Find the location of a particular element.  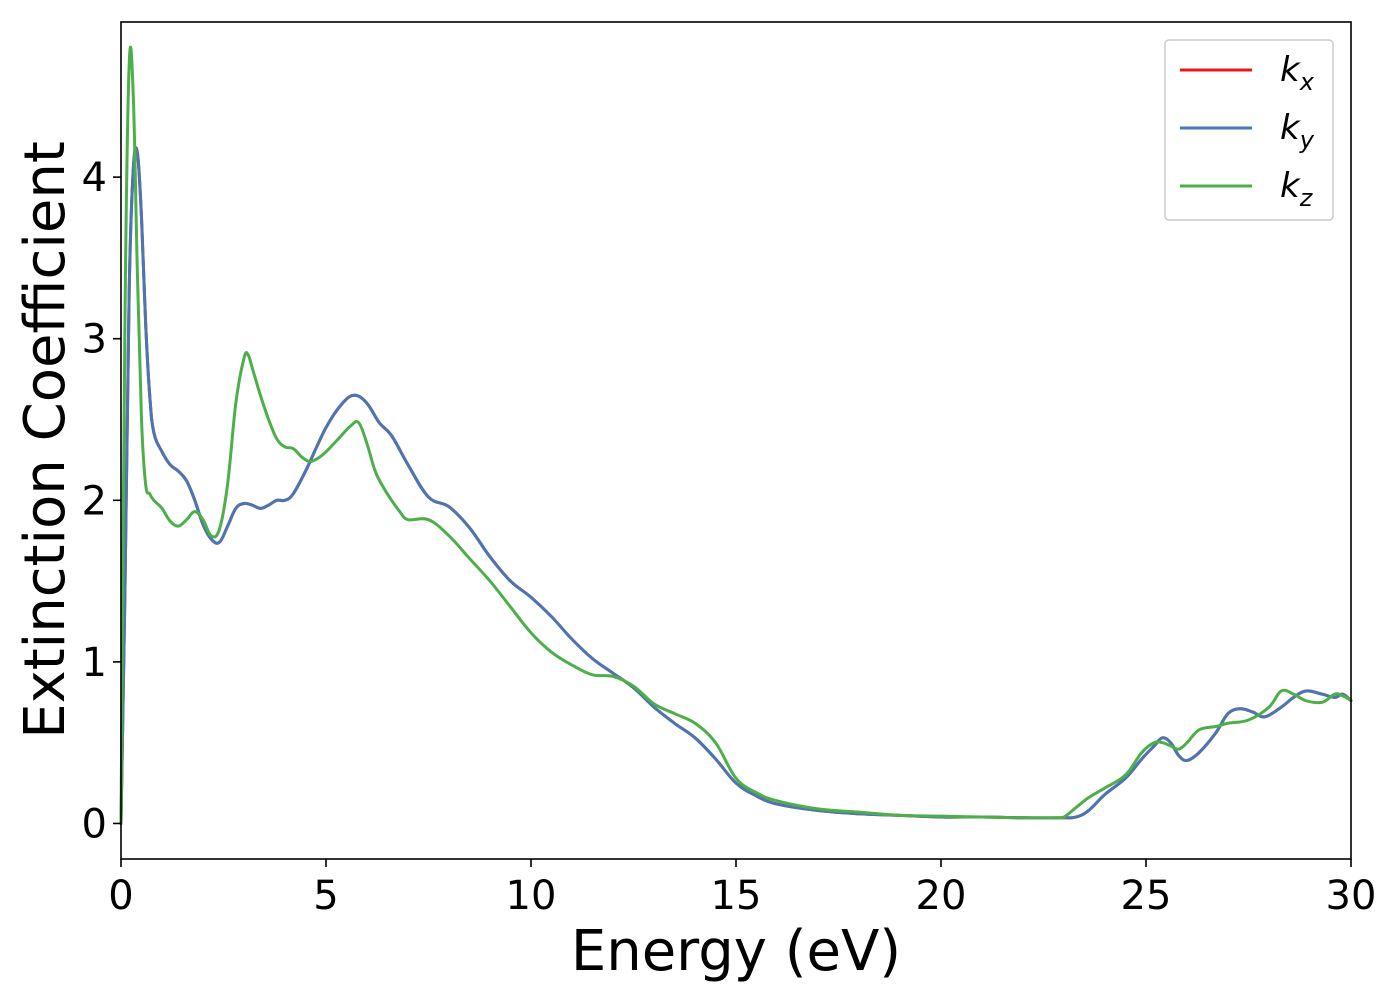

x-tick-label: 25 is located at coordinates (1146, 896).